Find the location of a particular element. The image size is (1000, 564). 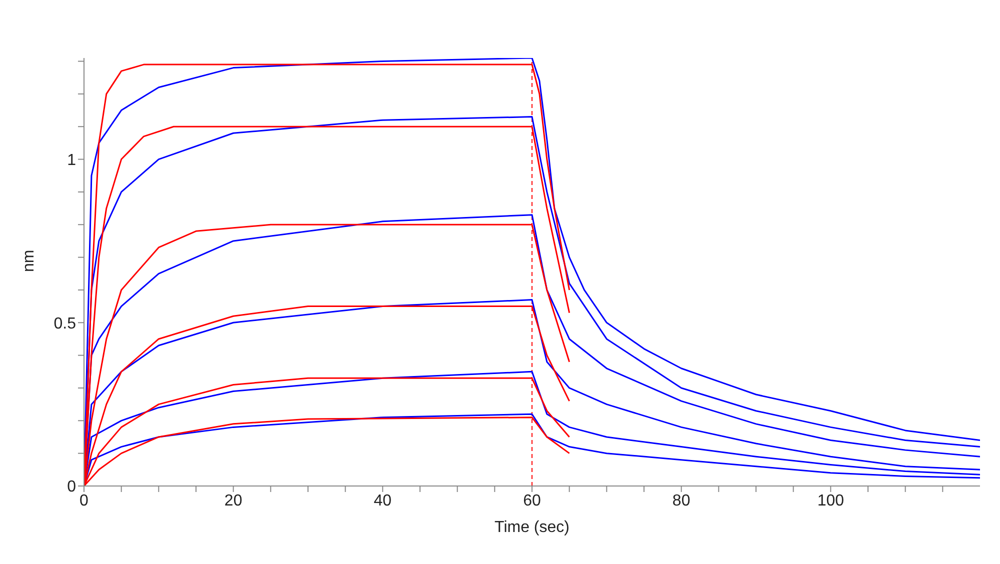

x-axis-title: Time (sec) is located at coordinates (532, 527).